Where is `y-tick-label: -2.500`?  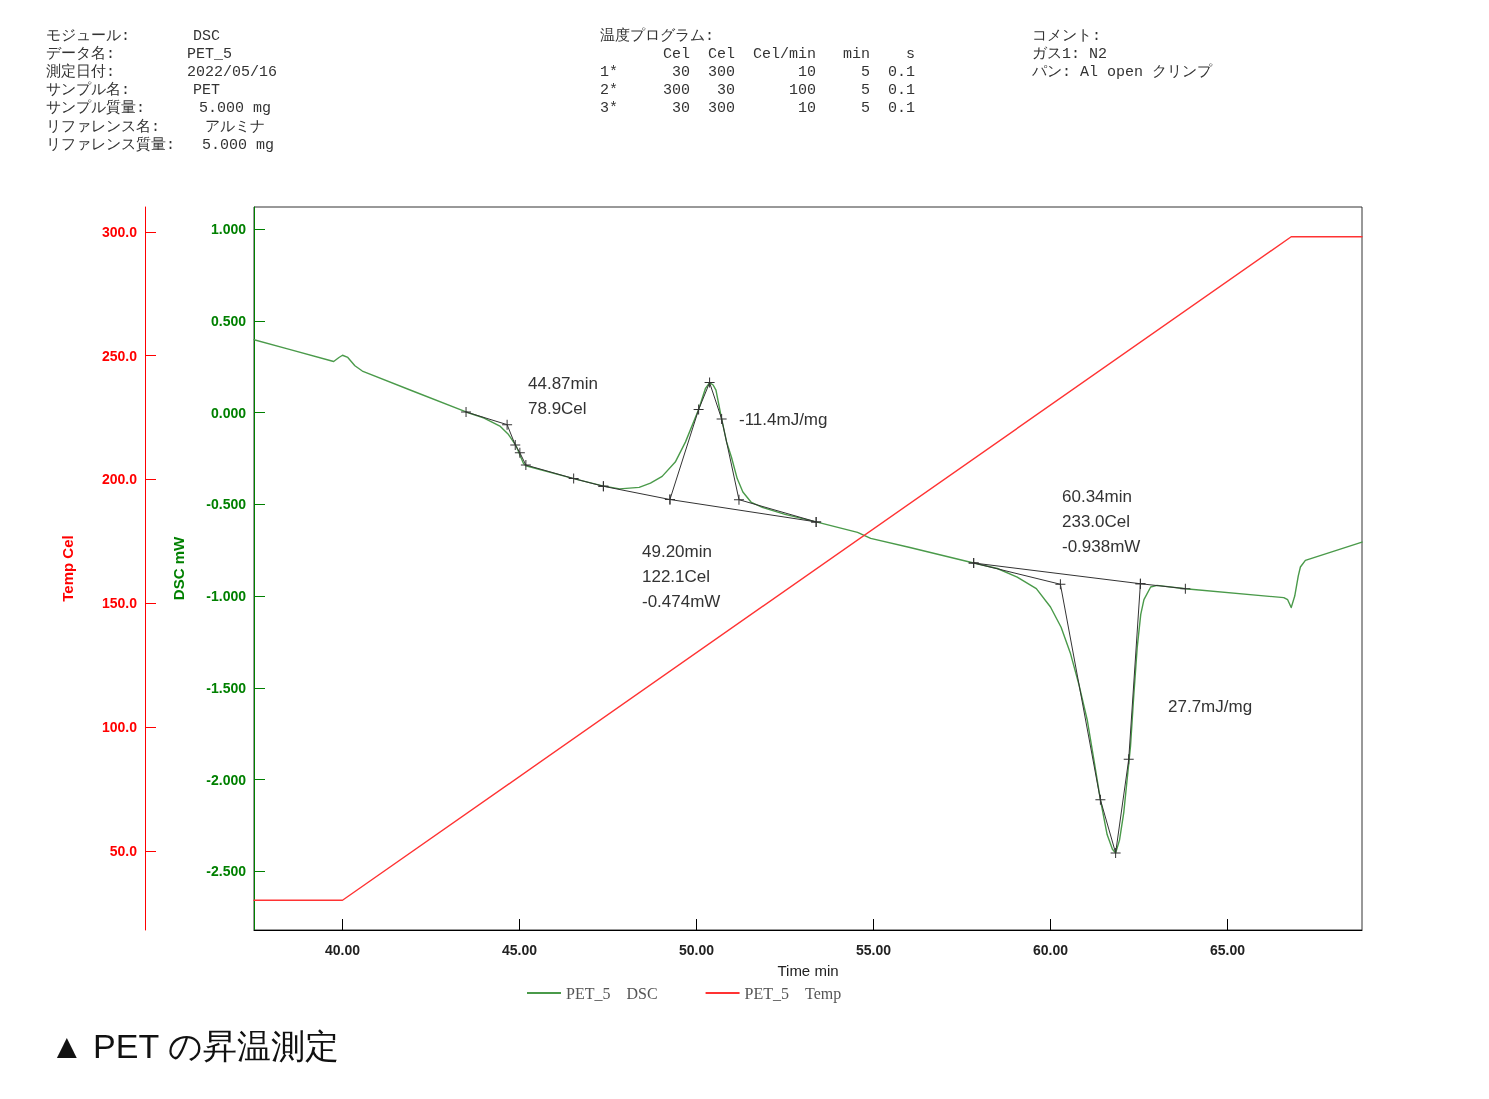 y-tick-label: -2.500 is located at coordinates (226, 871).